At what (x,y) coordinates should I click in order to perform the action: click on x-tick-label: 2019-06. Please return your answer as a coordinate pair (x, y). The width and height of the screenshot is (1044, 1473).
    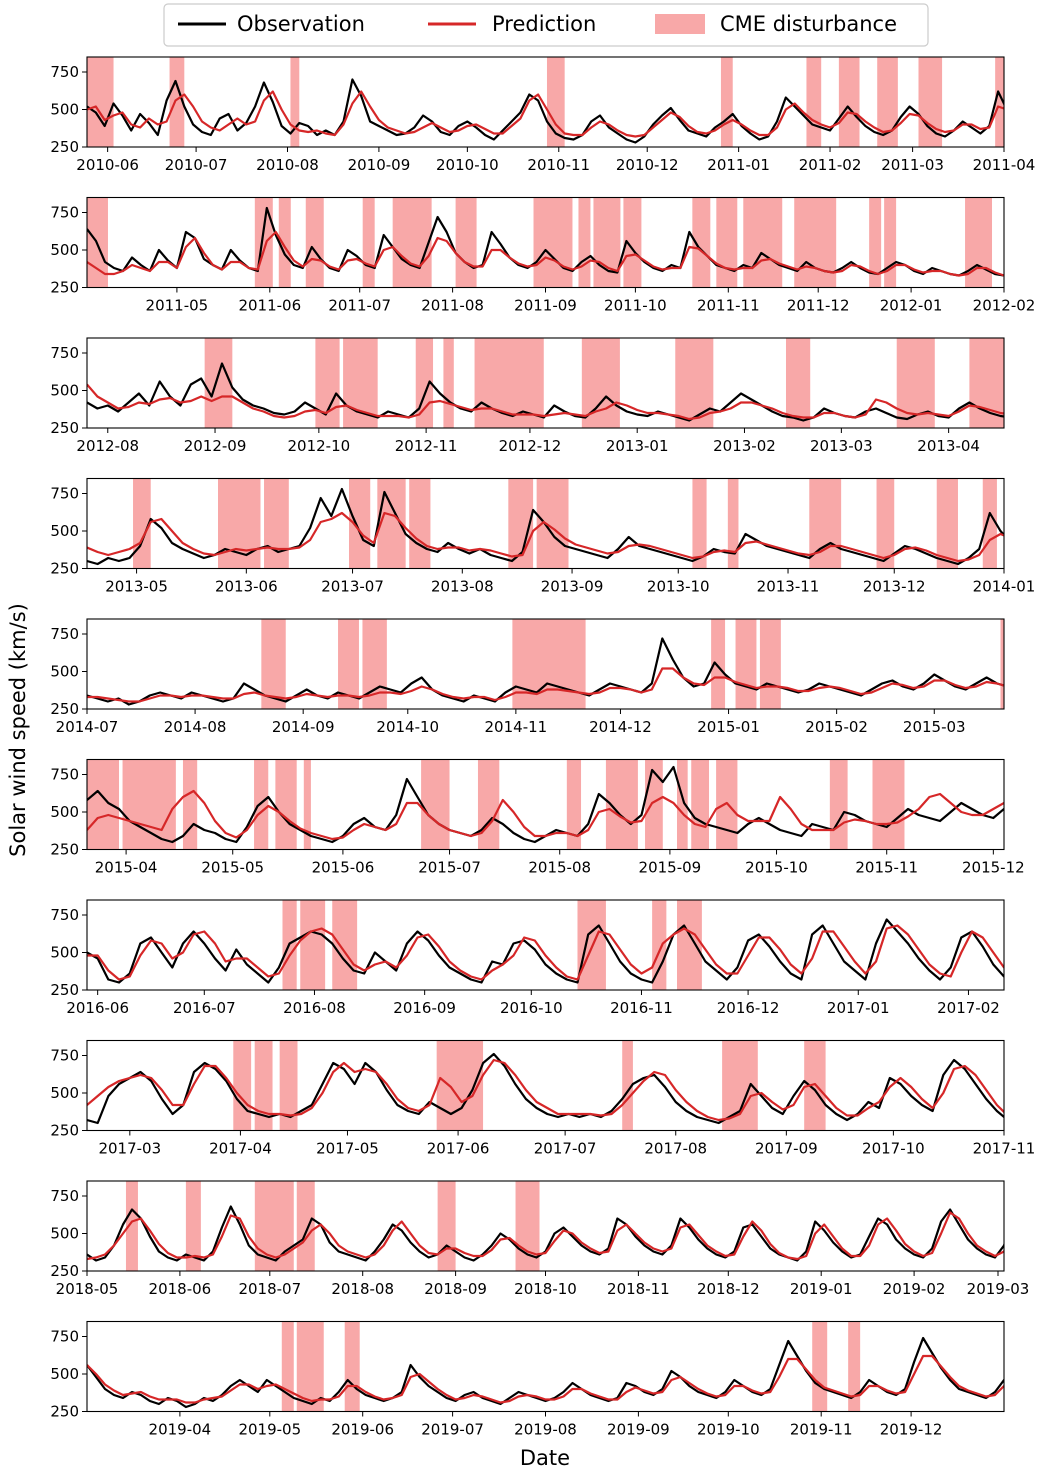
    Looking at the image, I should click on (362, 1430).